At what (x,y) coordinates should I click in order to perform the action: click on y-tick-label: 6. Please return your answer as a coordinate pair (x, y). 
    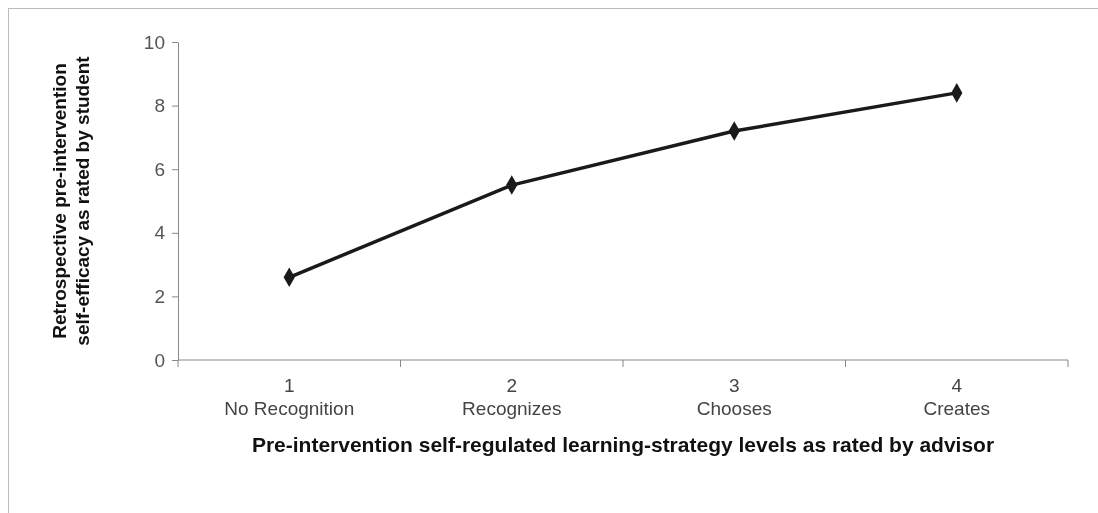
    Looking at the image, I should click on (159, 169).